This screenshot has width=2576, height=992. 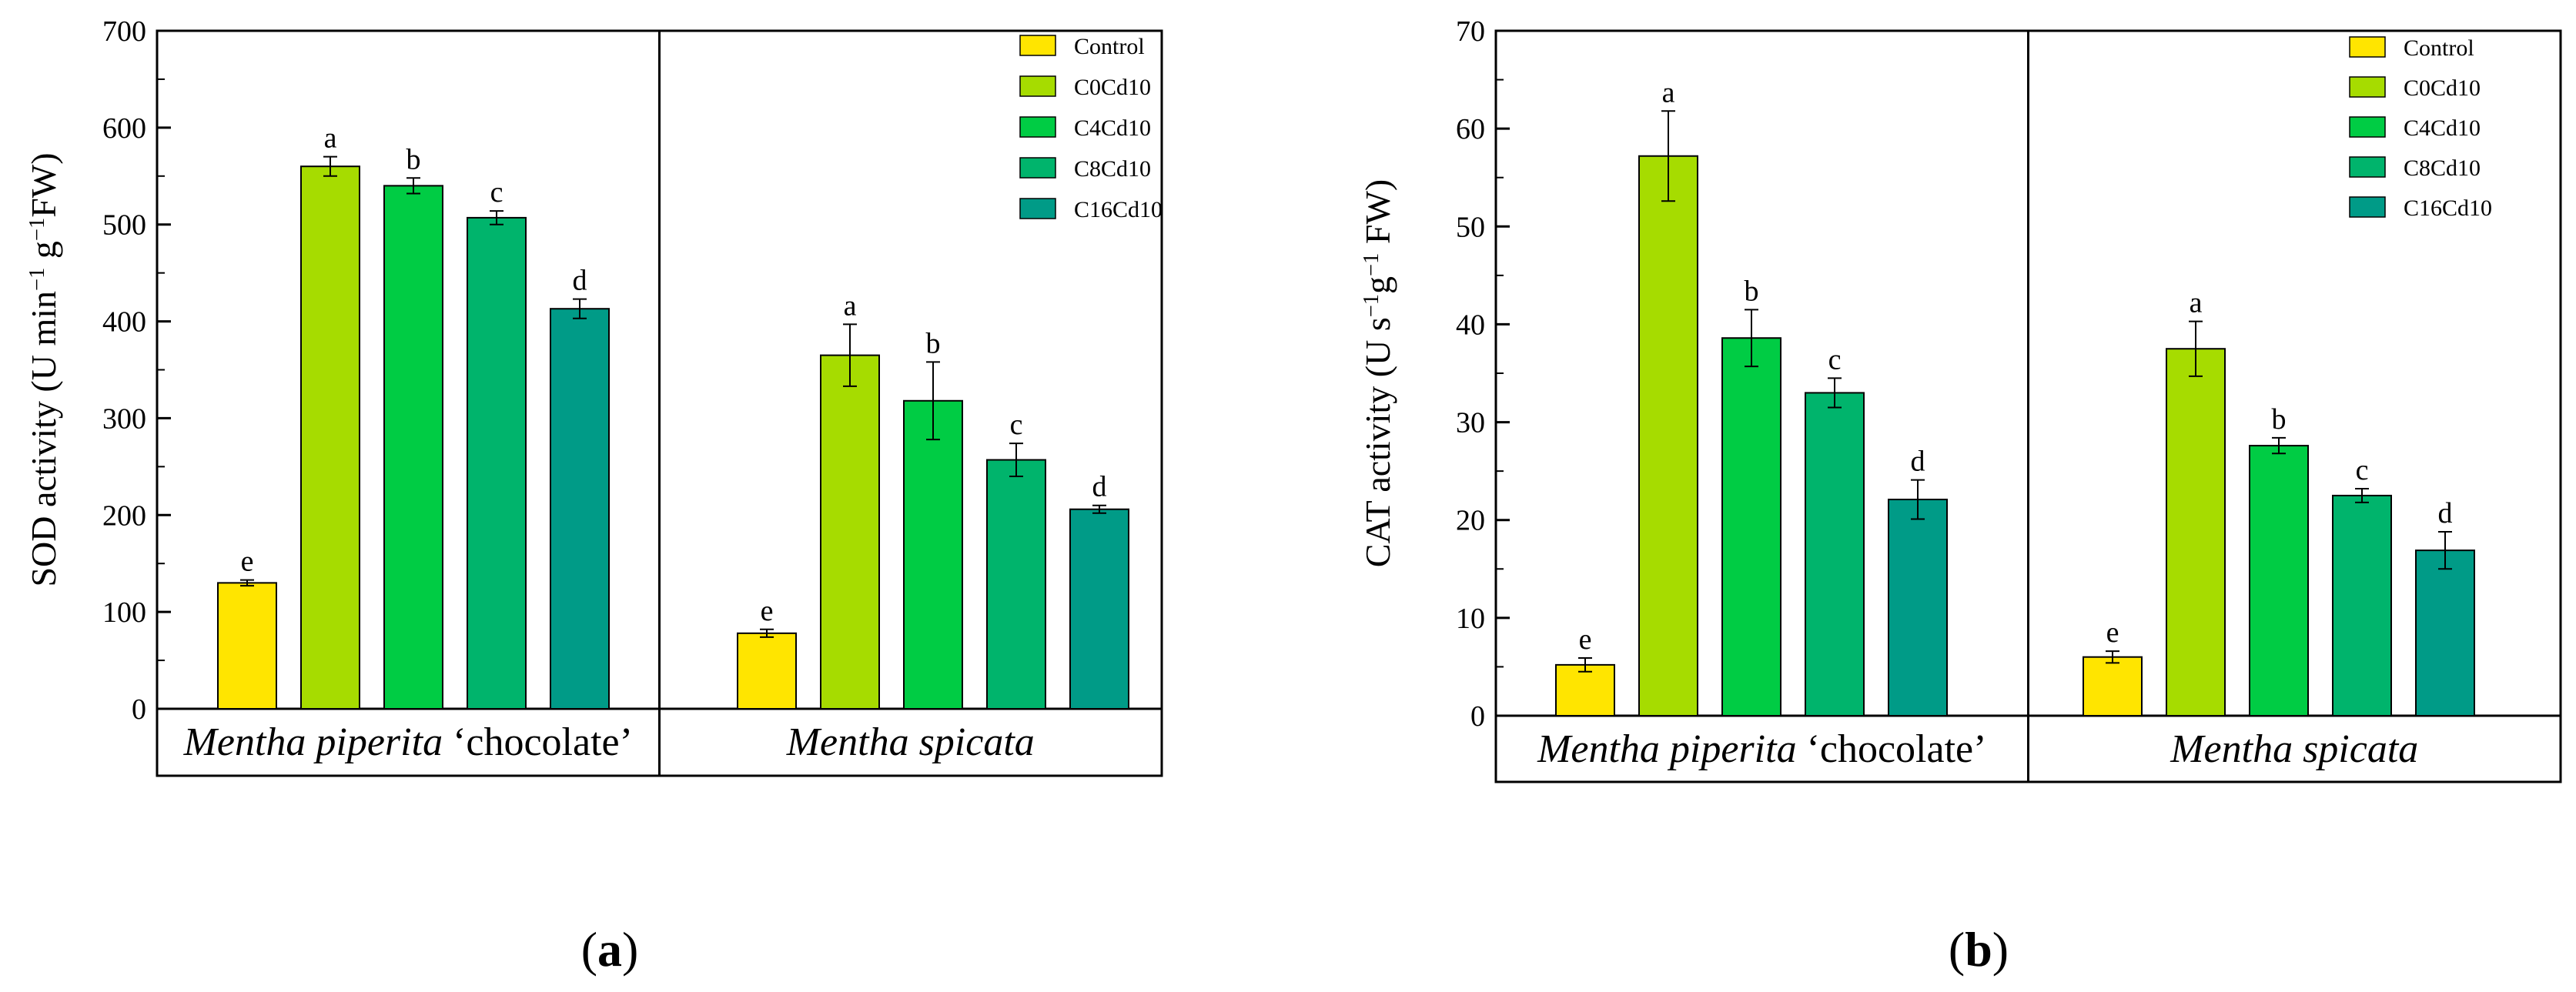 What do you see at coordinates (124, 515) in the screenshot?
I see `y-tick-label: 200` at bounding box center [124, 515].